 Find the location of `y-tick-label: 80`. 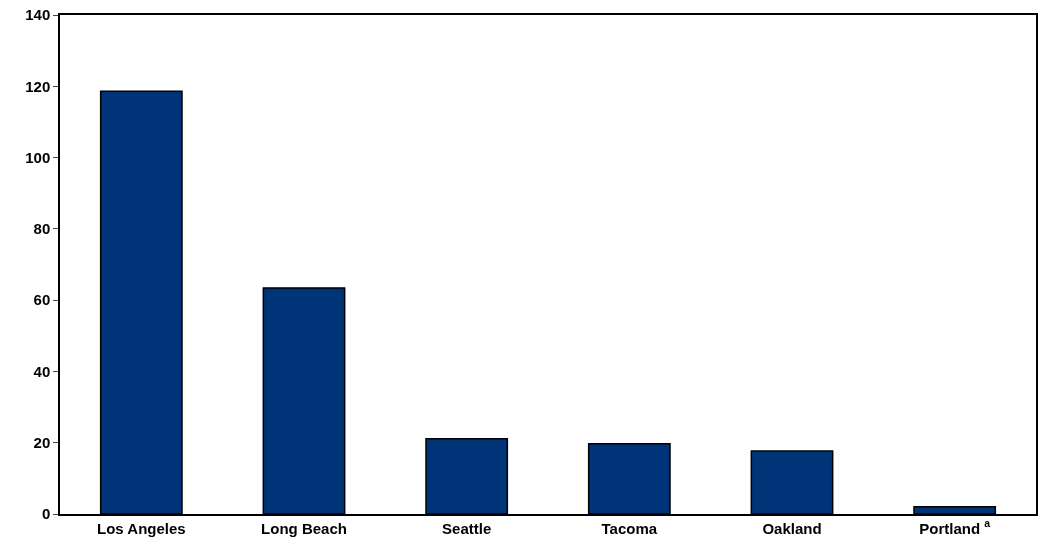

y-tick-label: 80 is located at coordinates (42, 229).